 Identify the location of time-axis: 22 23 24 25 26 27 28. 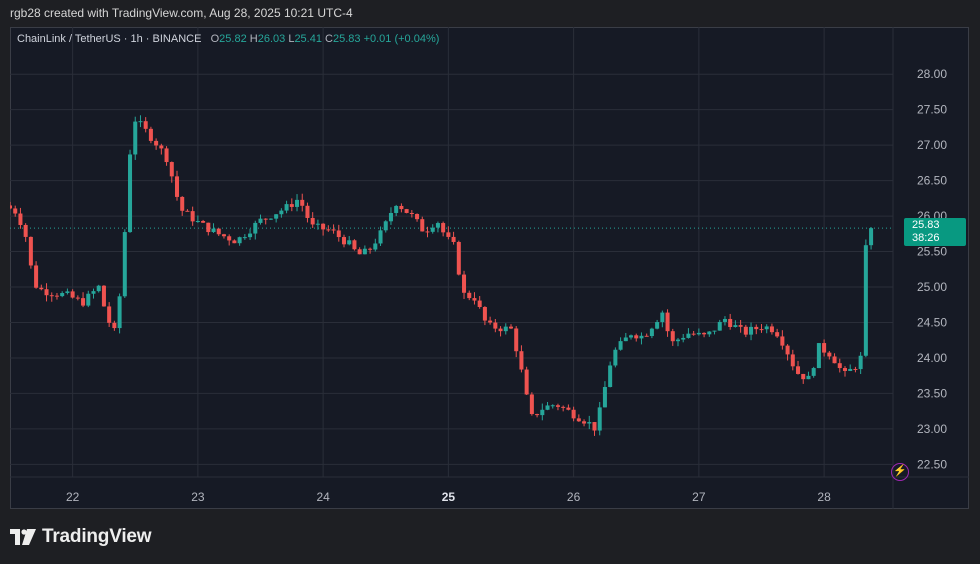
(489, 490).